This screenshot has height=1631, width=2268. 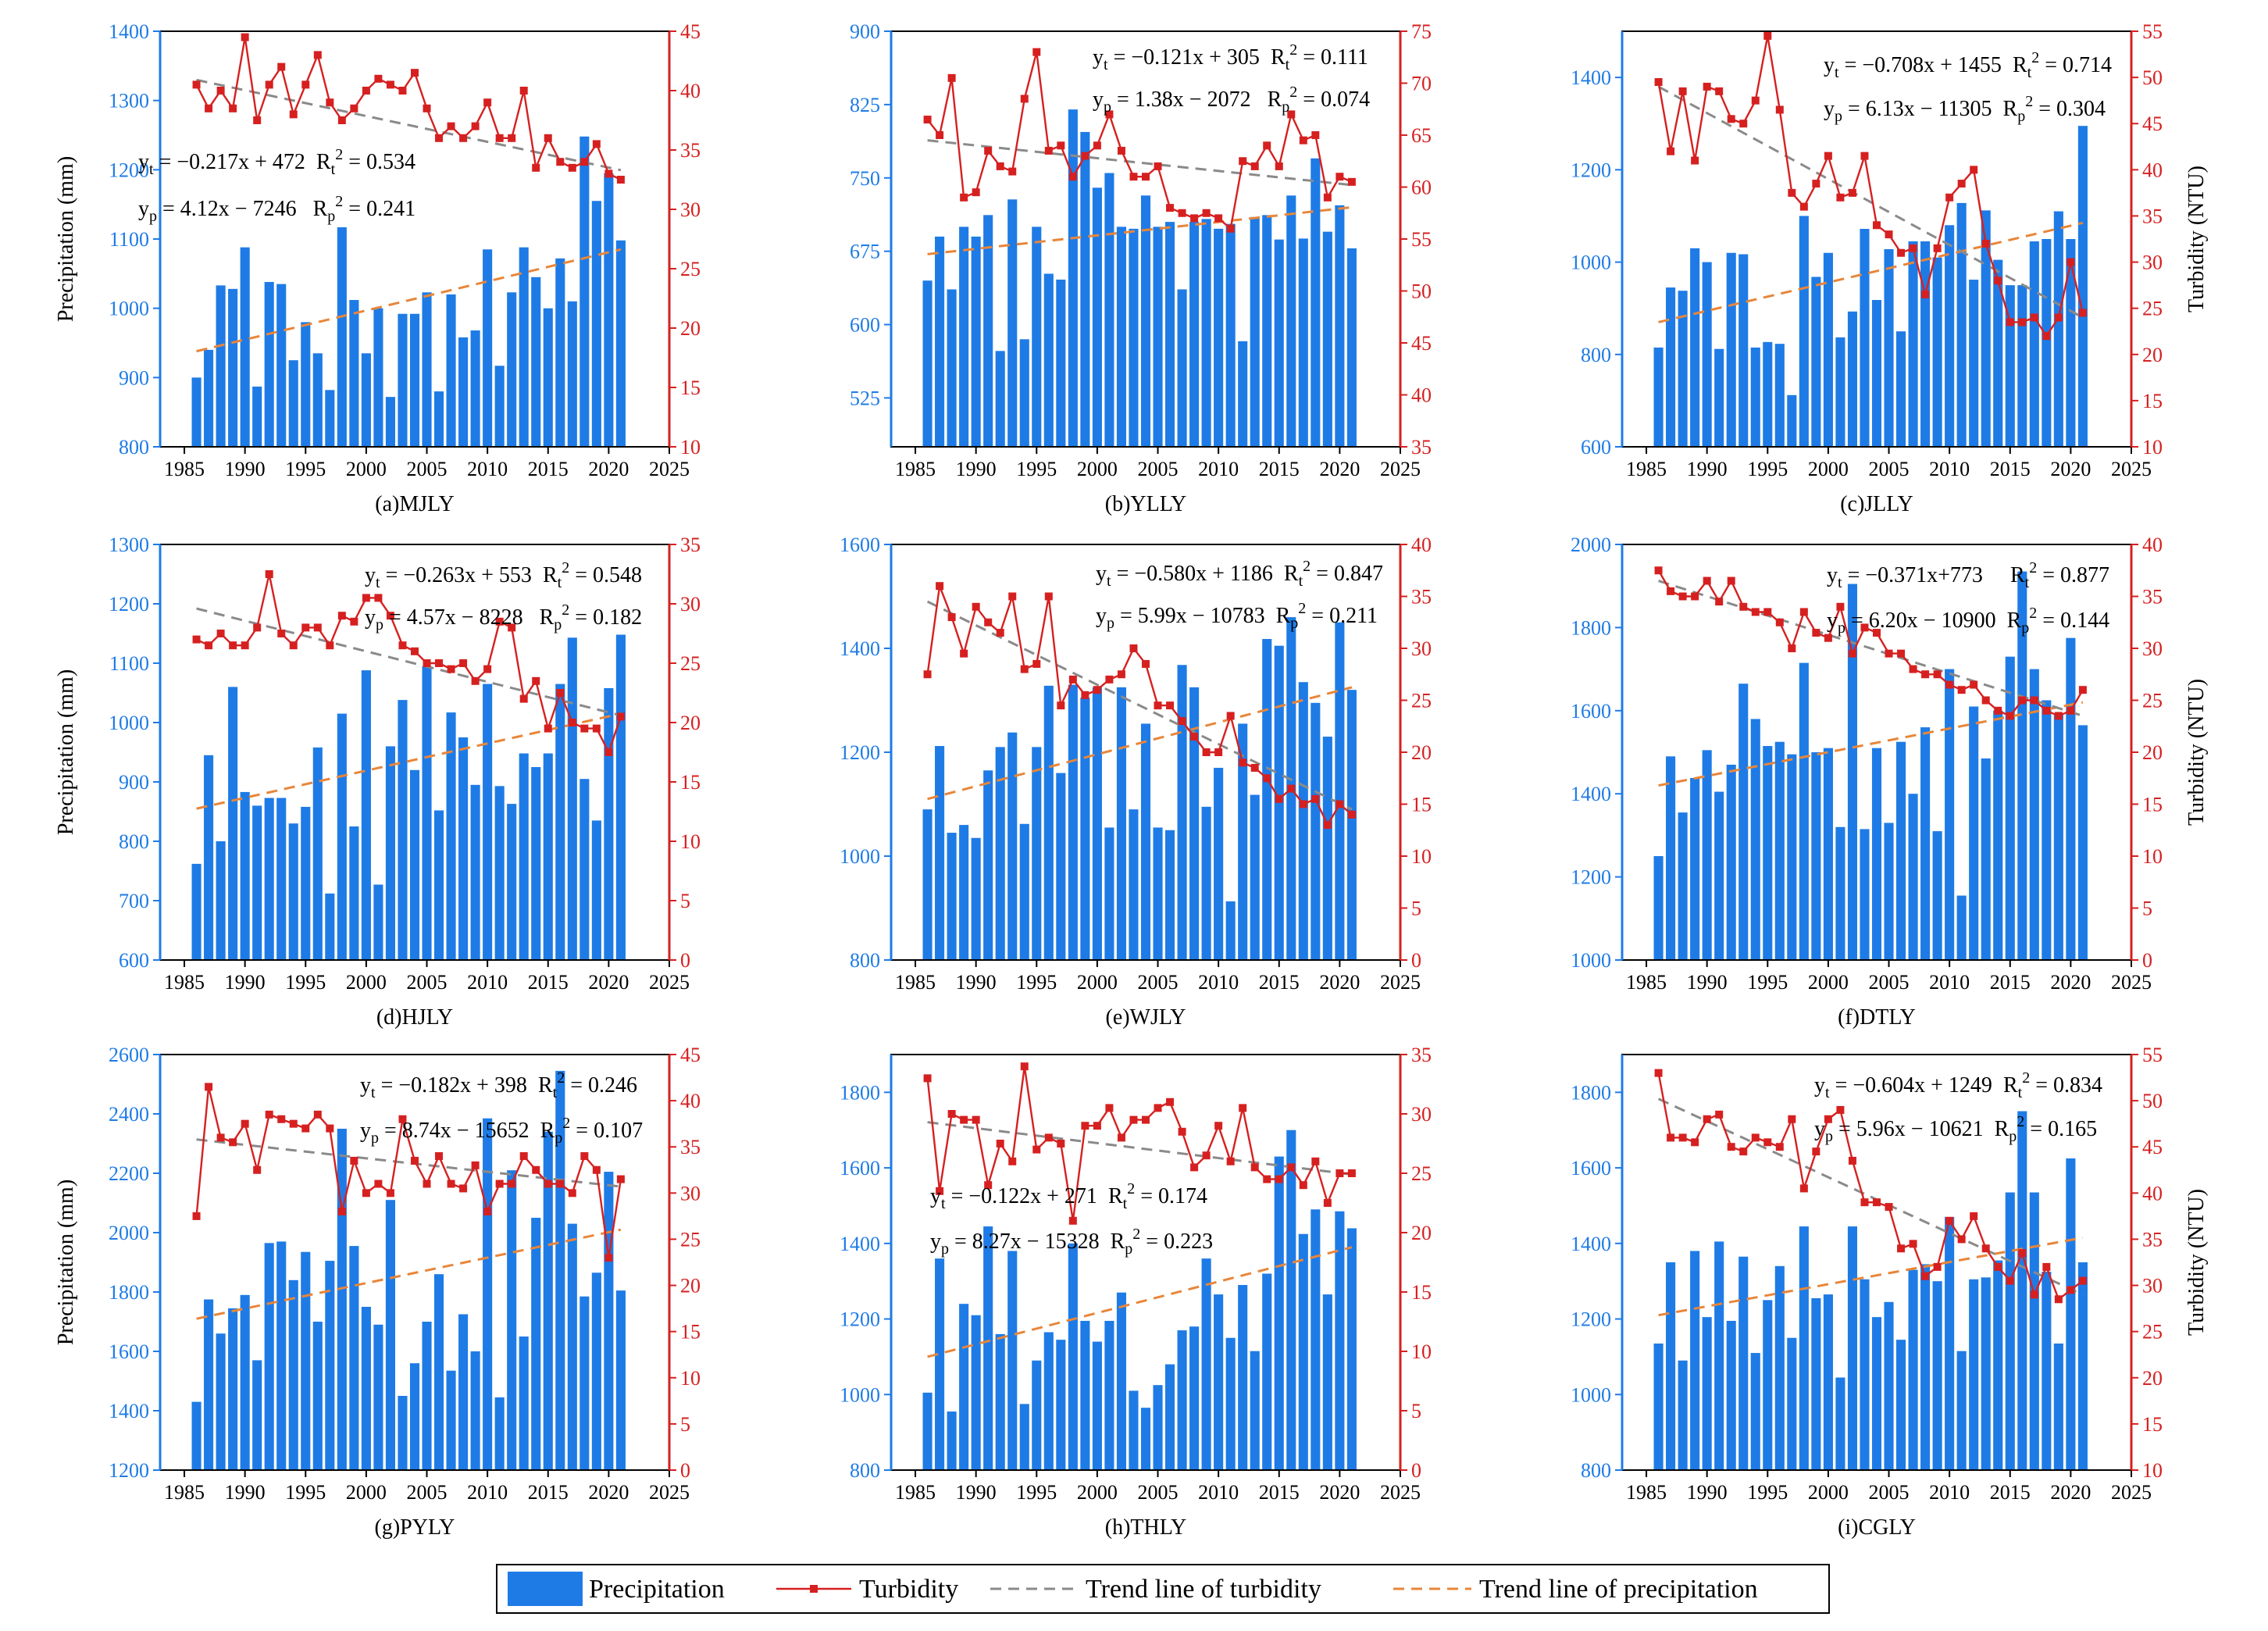 I want to click on x-tick-label: 2015, so click(x=548, y=469).